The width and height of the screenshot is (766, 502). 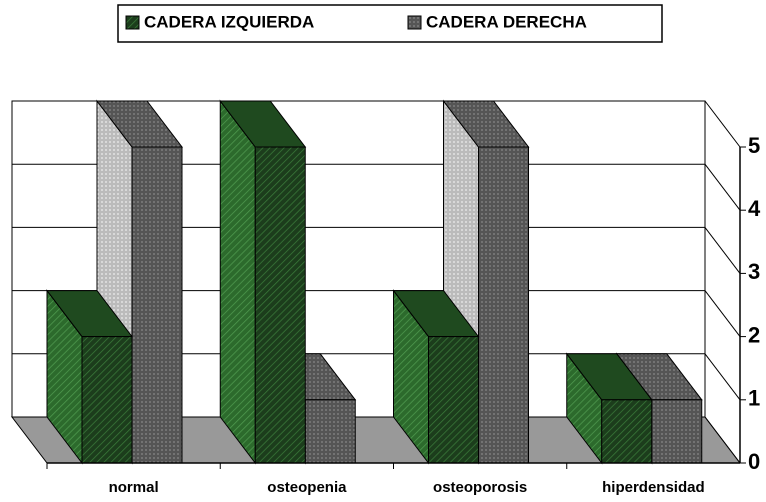 What do you see at coordinates (754, 145) in the screenshot?
I see `y-tick-label: 5` at bounding box center [754, 145].